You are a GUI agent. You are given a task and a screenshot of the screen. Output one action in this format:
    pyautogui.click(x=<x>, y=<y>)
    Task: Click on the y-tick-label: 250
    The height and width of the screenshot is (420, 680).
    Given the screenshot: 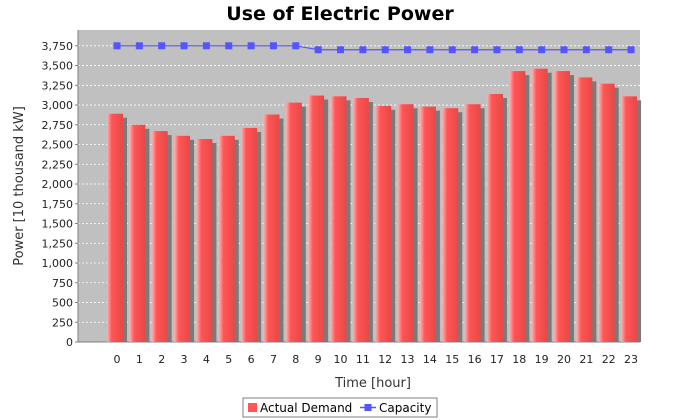 What is the action you would take?
    pyautogui.click(x=62, y=322)
    